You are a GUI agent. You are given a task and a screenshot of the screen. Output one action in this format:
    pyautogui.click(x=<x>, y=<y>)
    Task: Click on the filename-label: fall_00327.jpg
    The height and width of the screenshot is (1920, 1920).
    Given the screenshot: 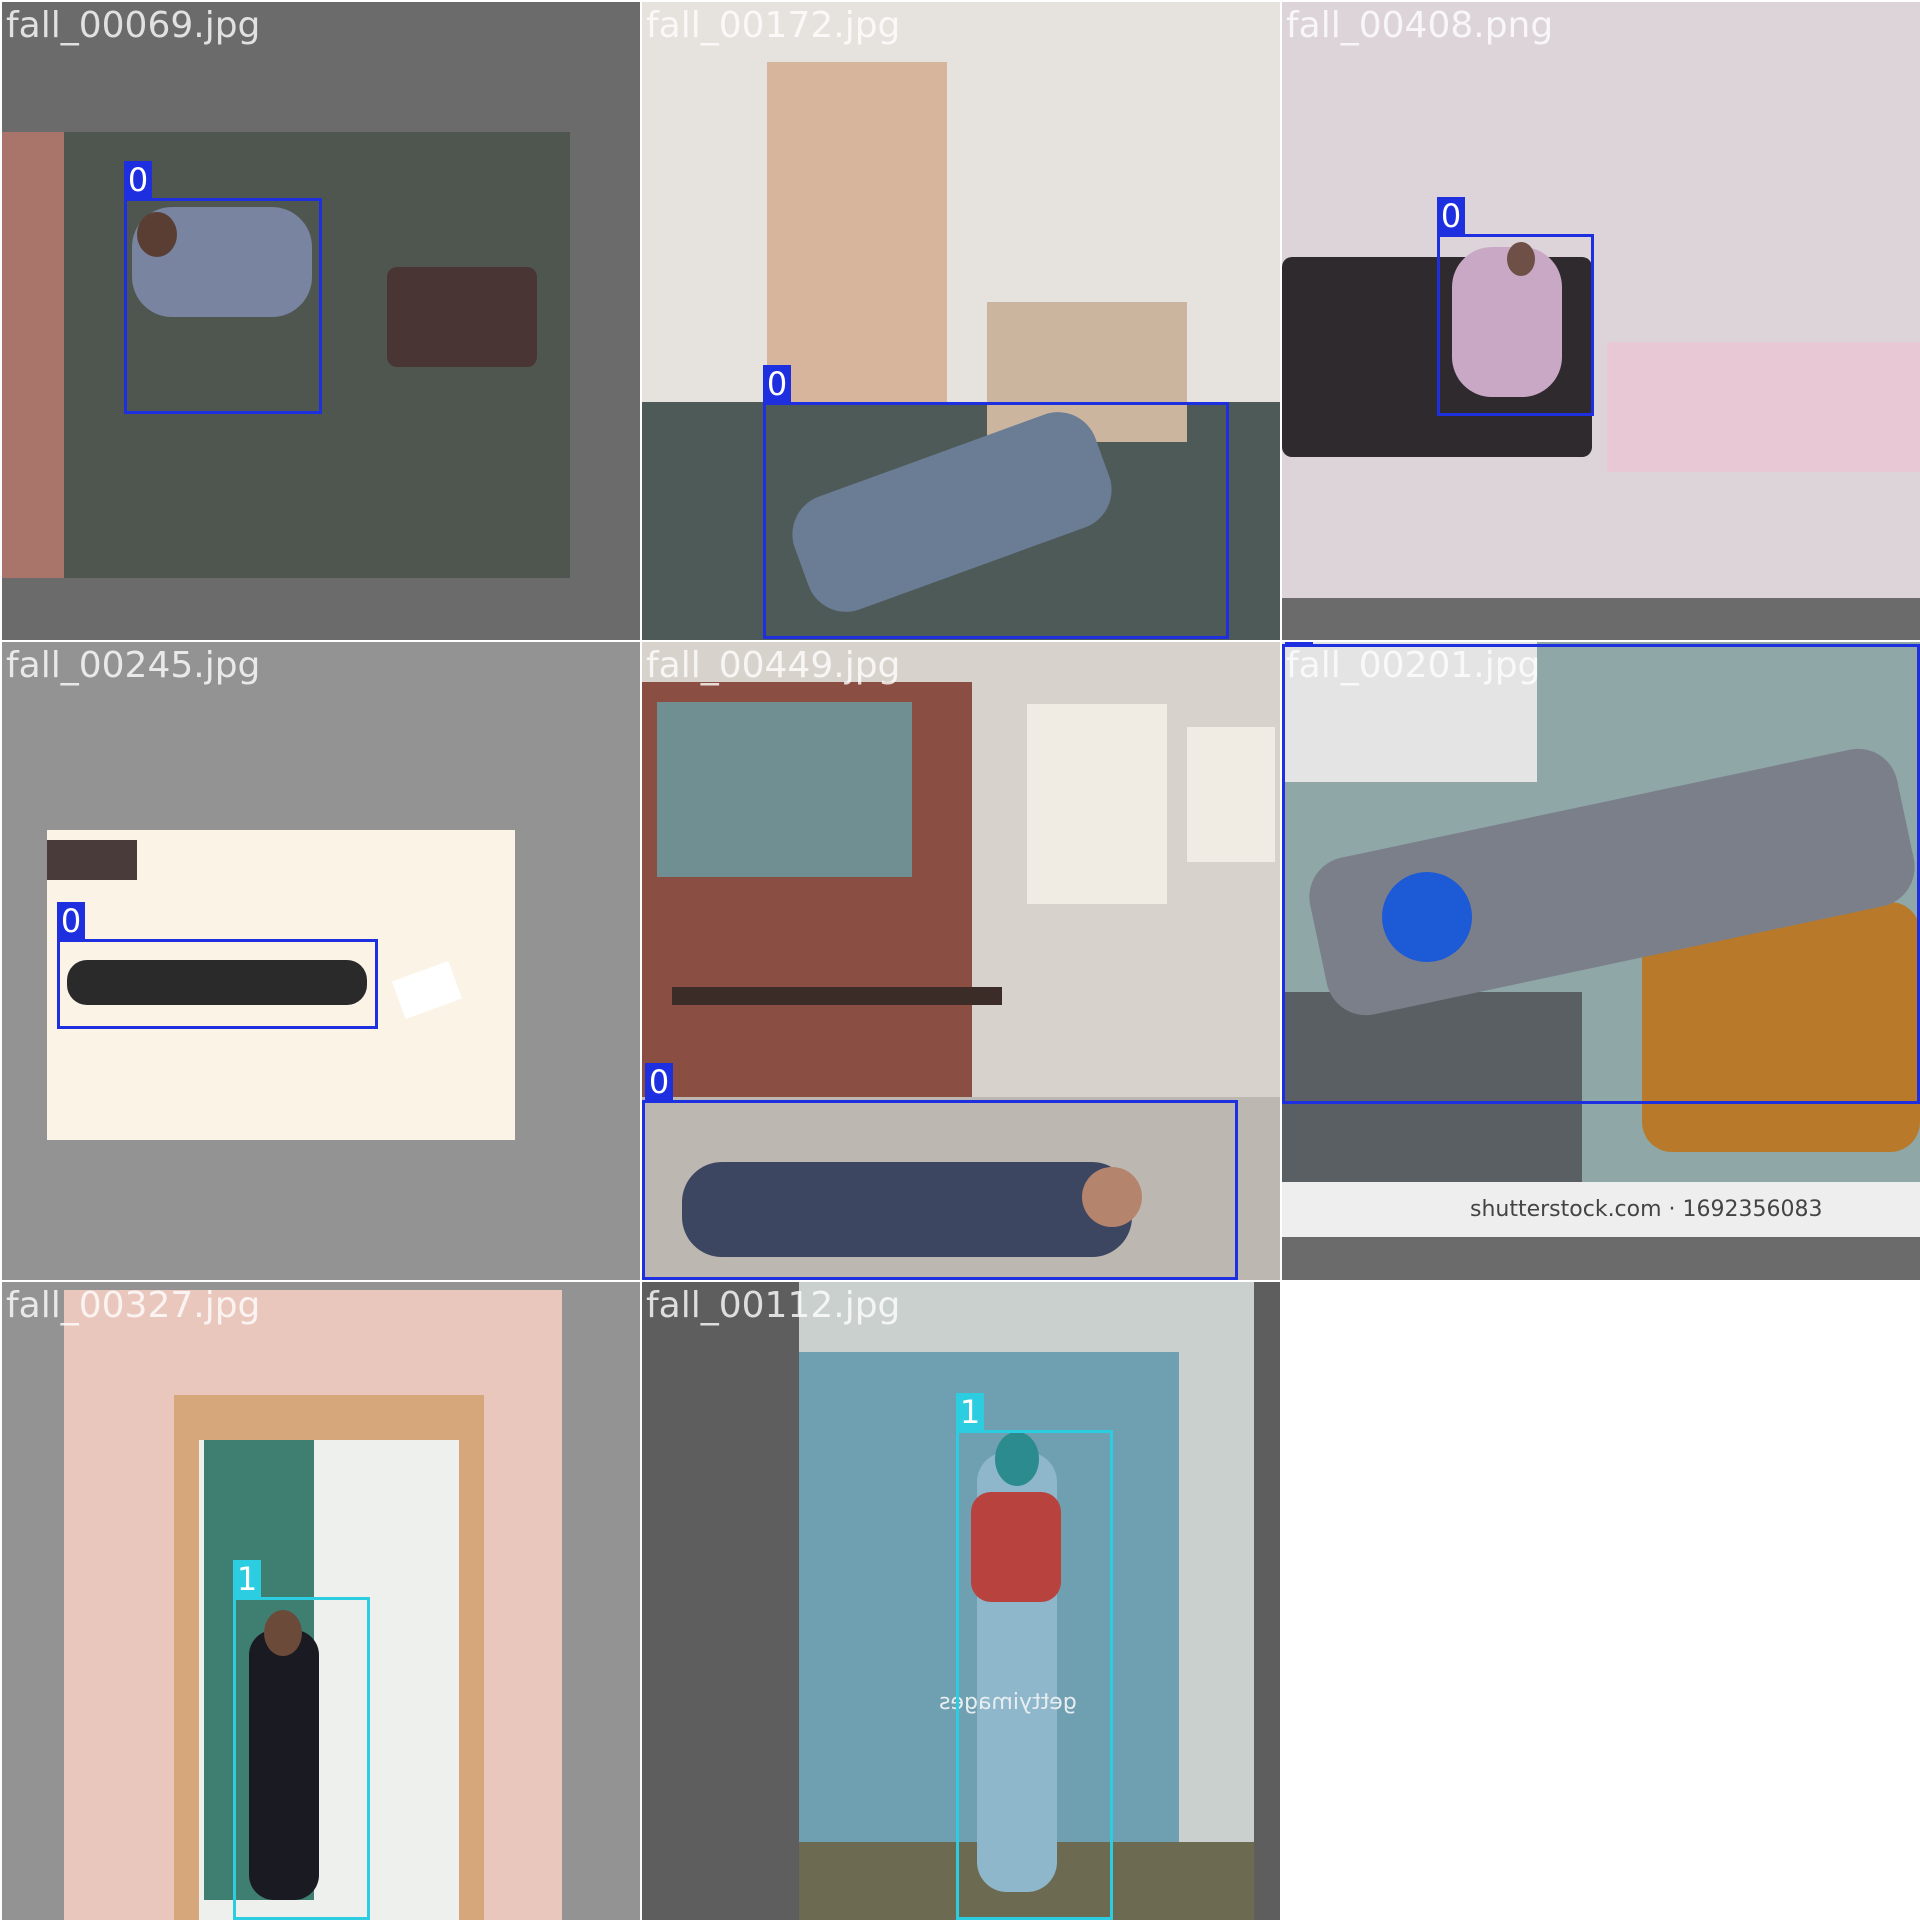 What is the action you would take?
    pyautogui.click(x=133, y=1305)
    